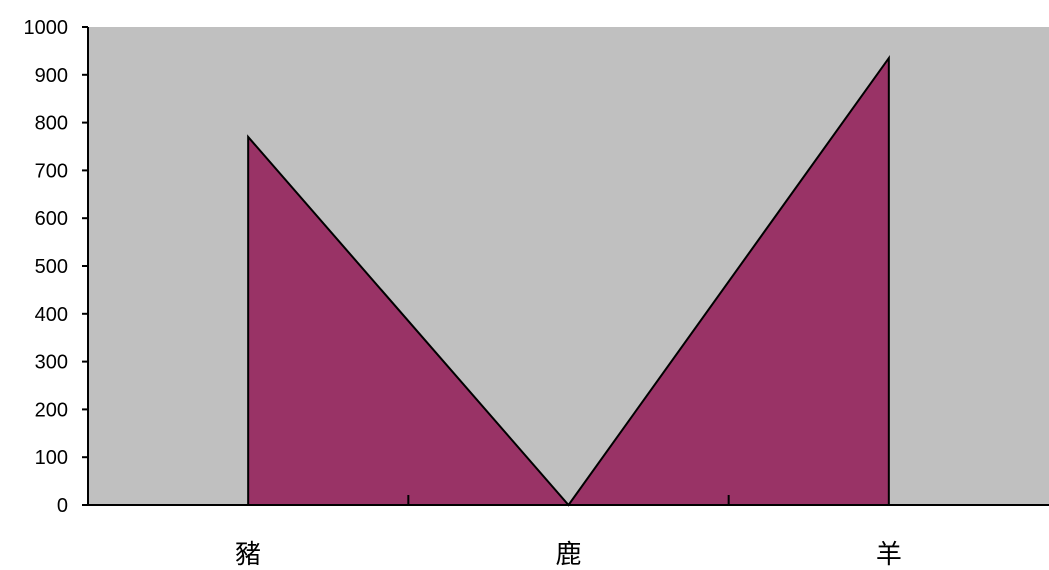 Image resolution: width=1049 pixels, height=570 pixels. What do you see at coordinates (51, 171) in the screenshot?
I see `y-tick-label-700: 700` at bounding box center [51, 171].